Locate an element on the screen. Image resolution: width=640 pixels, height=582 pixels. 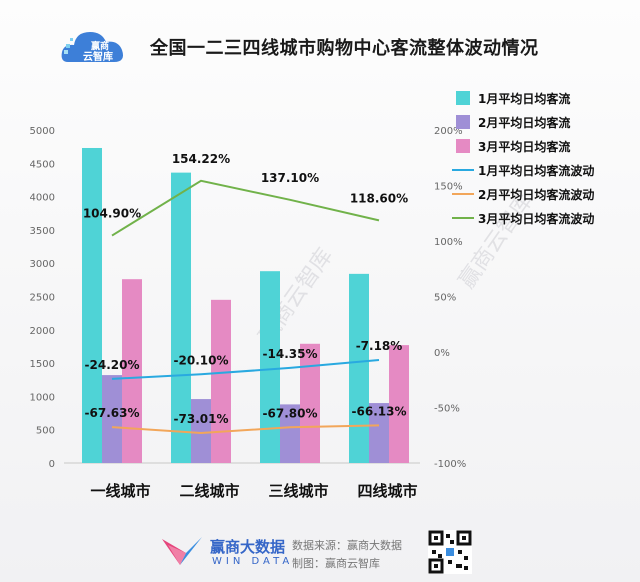
left-y-tick-label: 3000 is located at coordinates (42, 264).